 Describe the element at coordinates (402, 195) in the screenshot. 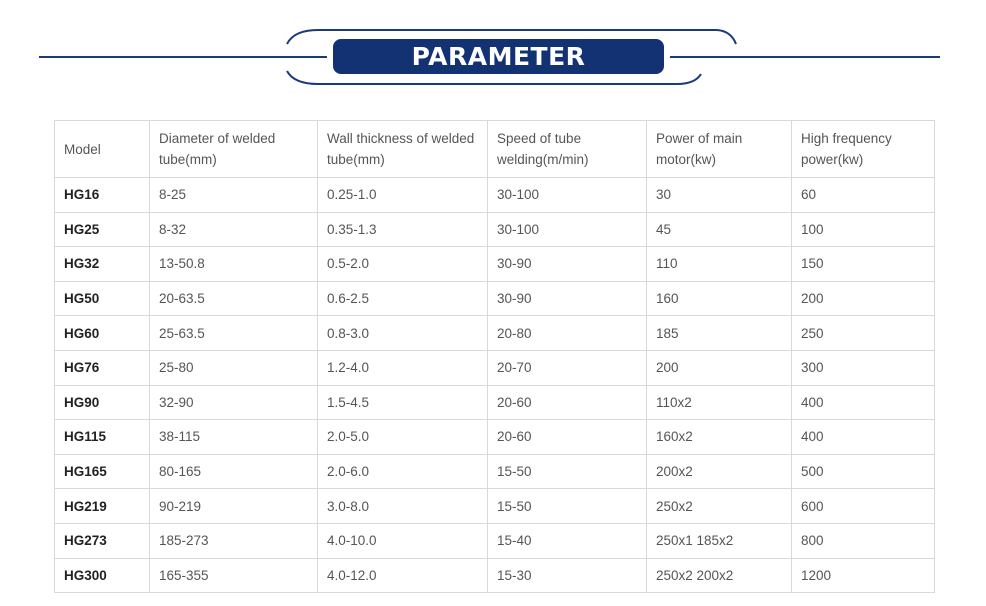

I see `wall-thickness-cell: 0.25-1.0` at that location.